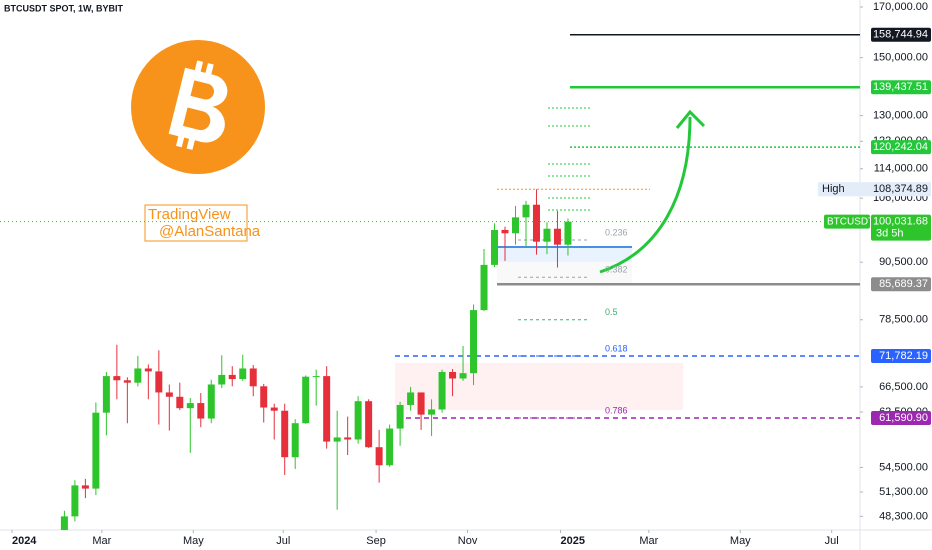 The image size is (932, 550). I want to click on fib-label: 0.618, so click(616, 348).